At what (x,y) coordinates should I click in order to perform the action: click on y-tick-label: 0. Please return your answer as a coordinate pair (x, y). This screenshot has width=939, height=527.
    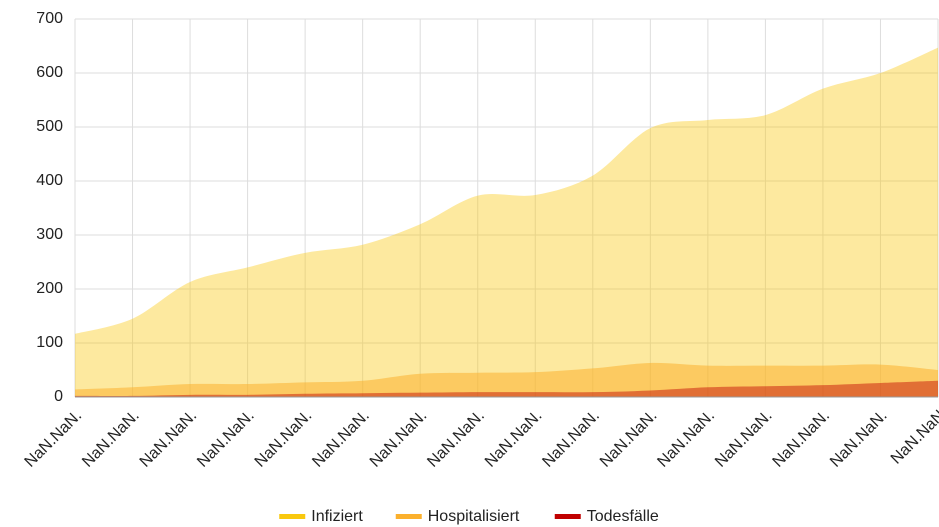
    Looking at the image, I should click on (58, 396).